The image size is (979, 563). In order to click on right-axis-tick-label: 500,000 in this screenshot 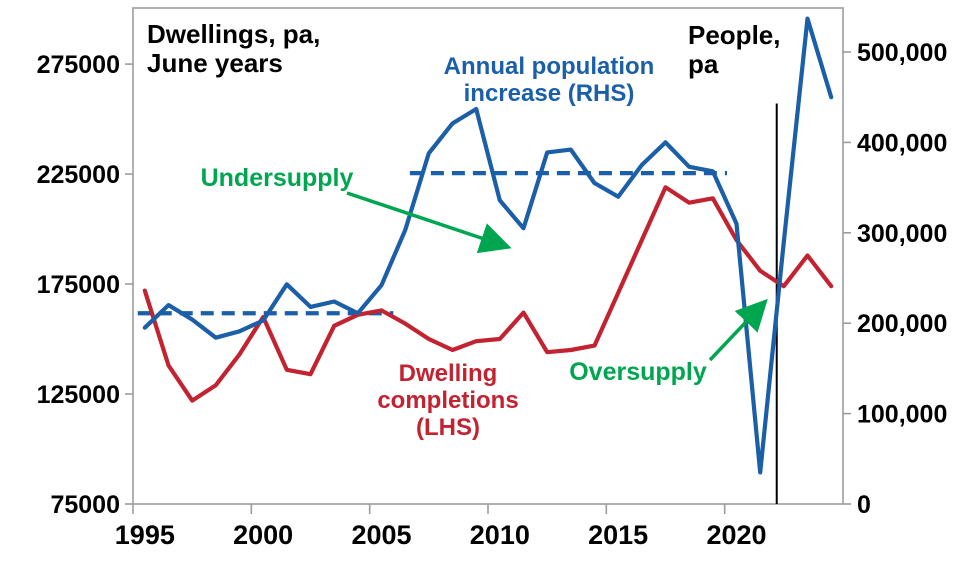, I will do `click(902, 53)`.